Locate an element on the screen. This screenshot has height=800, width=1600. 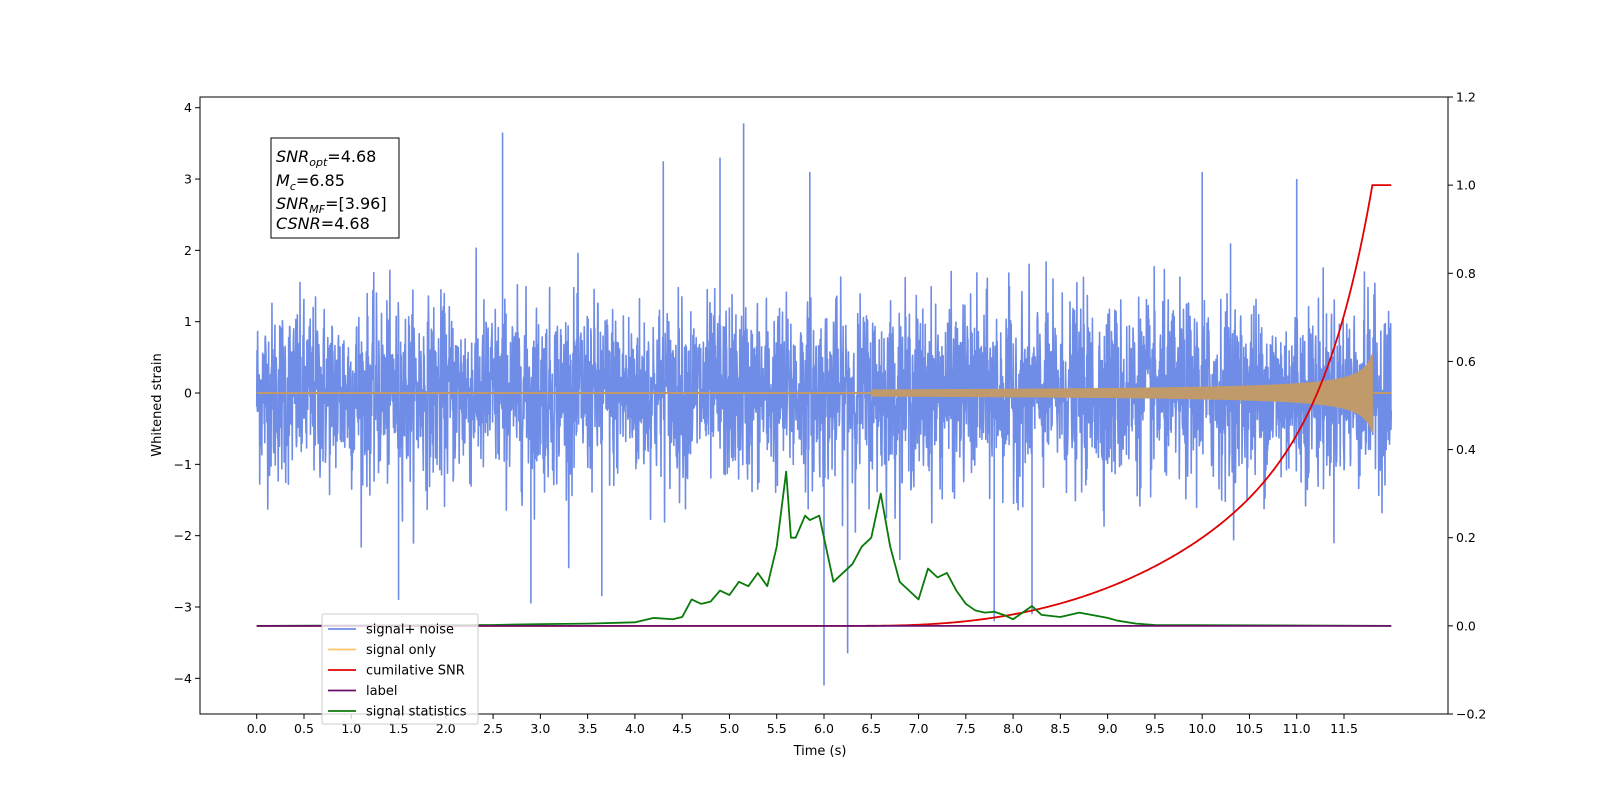
x-tick-label: 0.5 is located at coordinates (304, 728).